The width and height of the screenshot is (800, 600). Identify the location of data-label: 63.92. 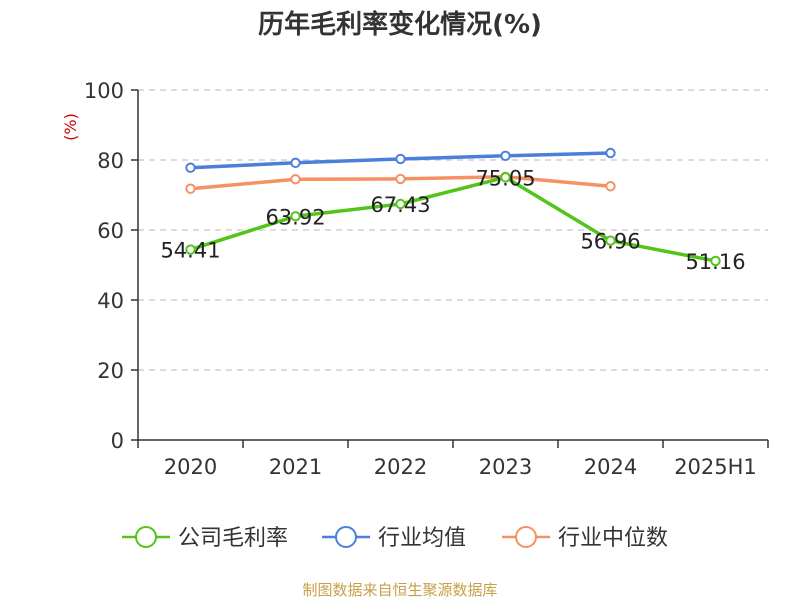
(295, 217).